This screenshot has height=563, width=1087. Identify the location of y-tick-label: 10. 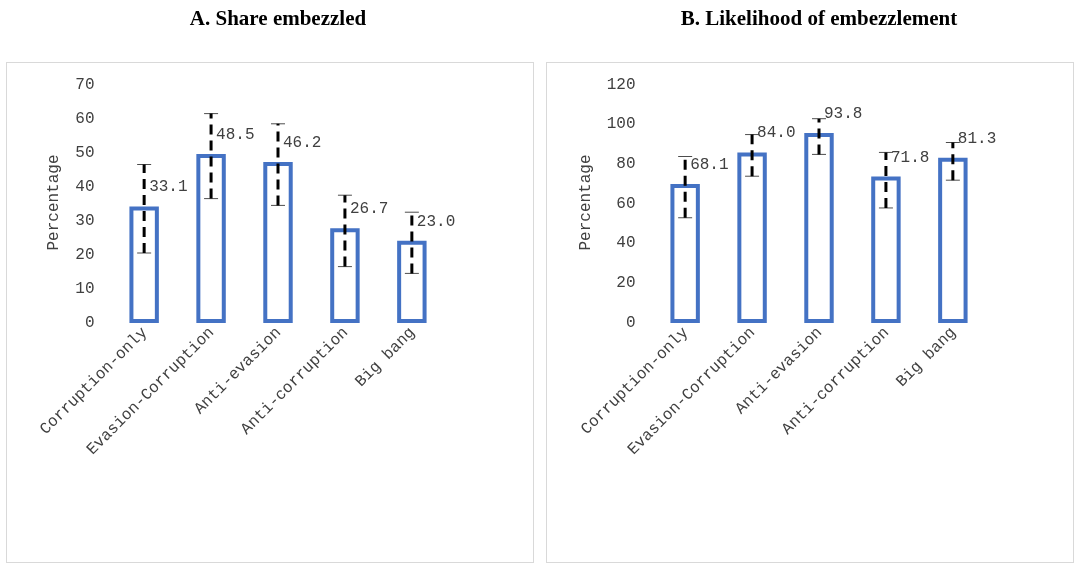
(85, 288).